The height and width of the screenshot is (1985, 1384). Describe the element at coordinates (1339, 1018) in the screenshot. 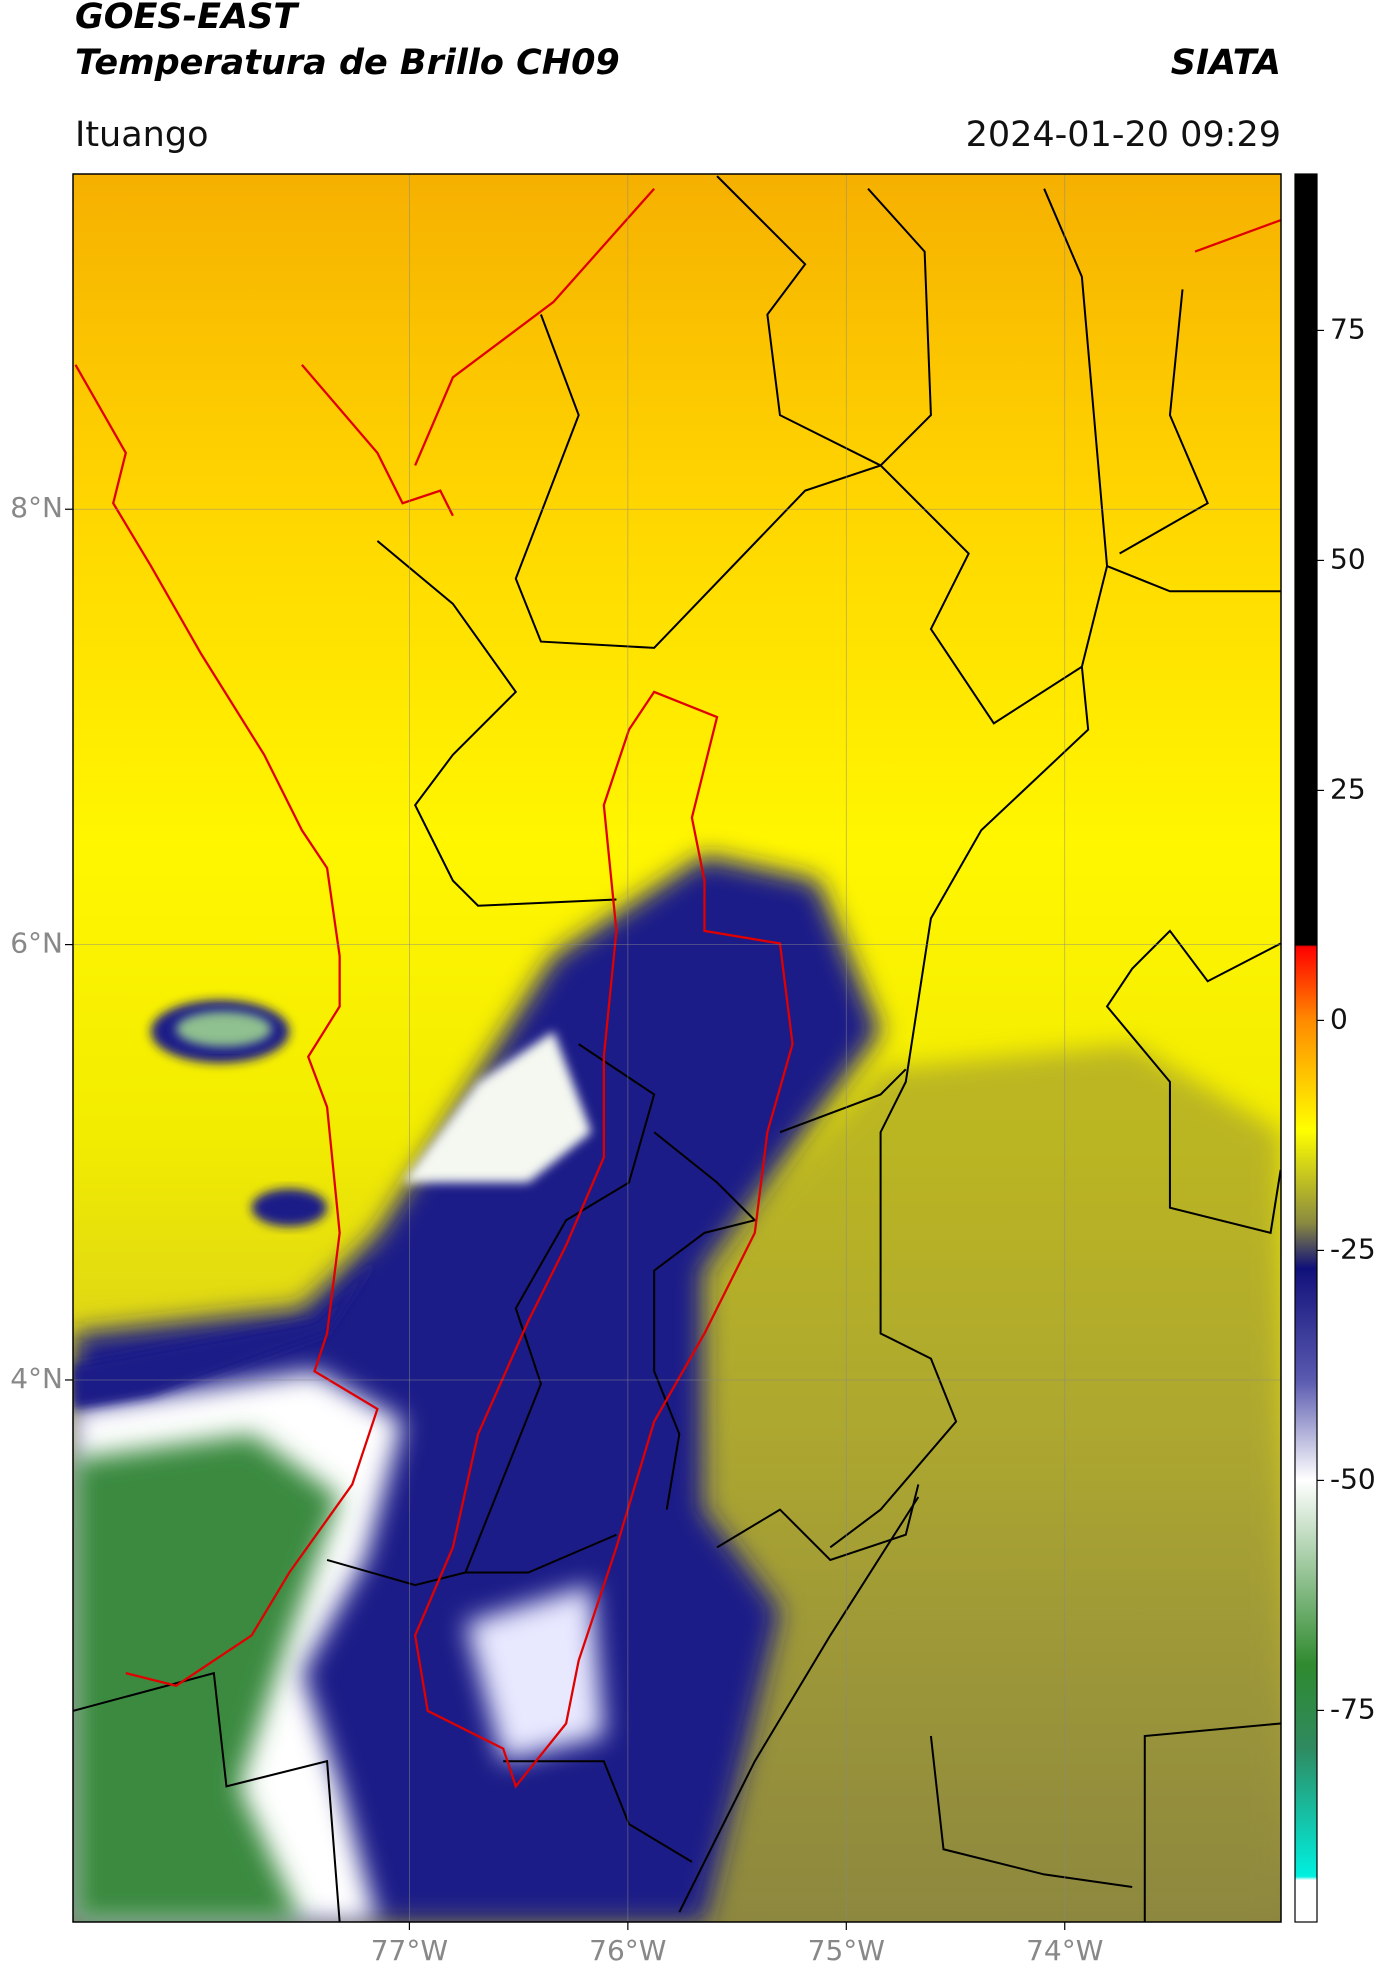

I see `colorbar-tick-label: 0` at that location.